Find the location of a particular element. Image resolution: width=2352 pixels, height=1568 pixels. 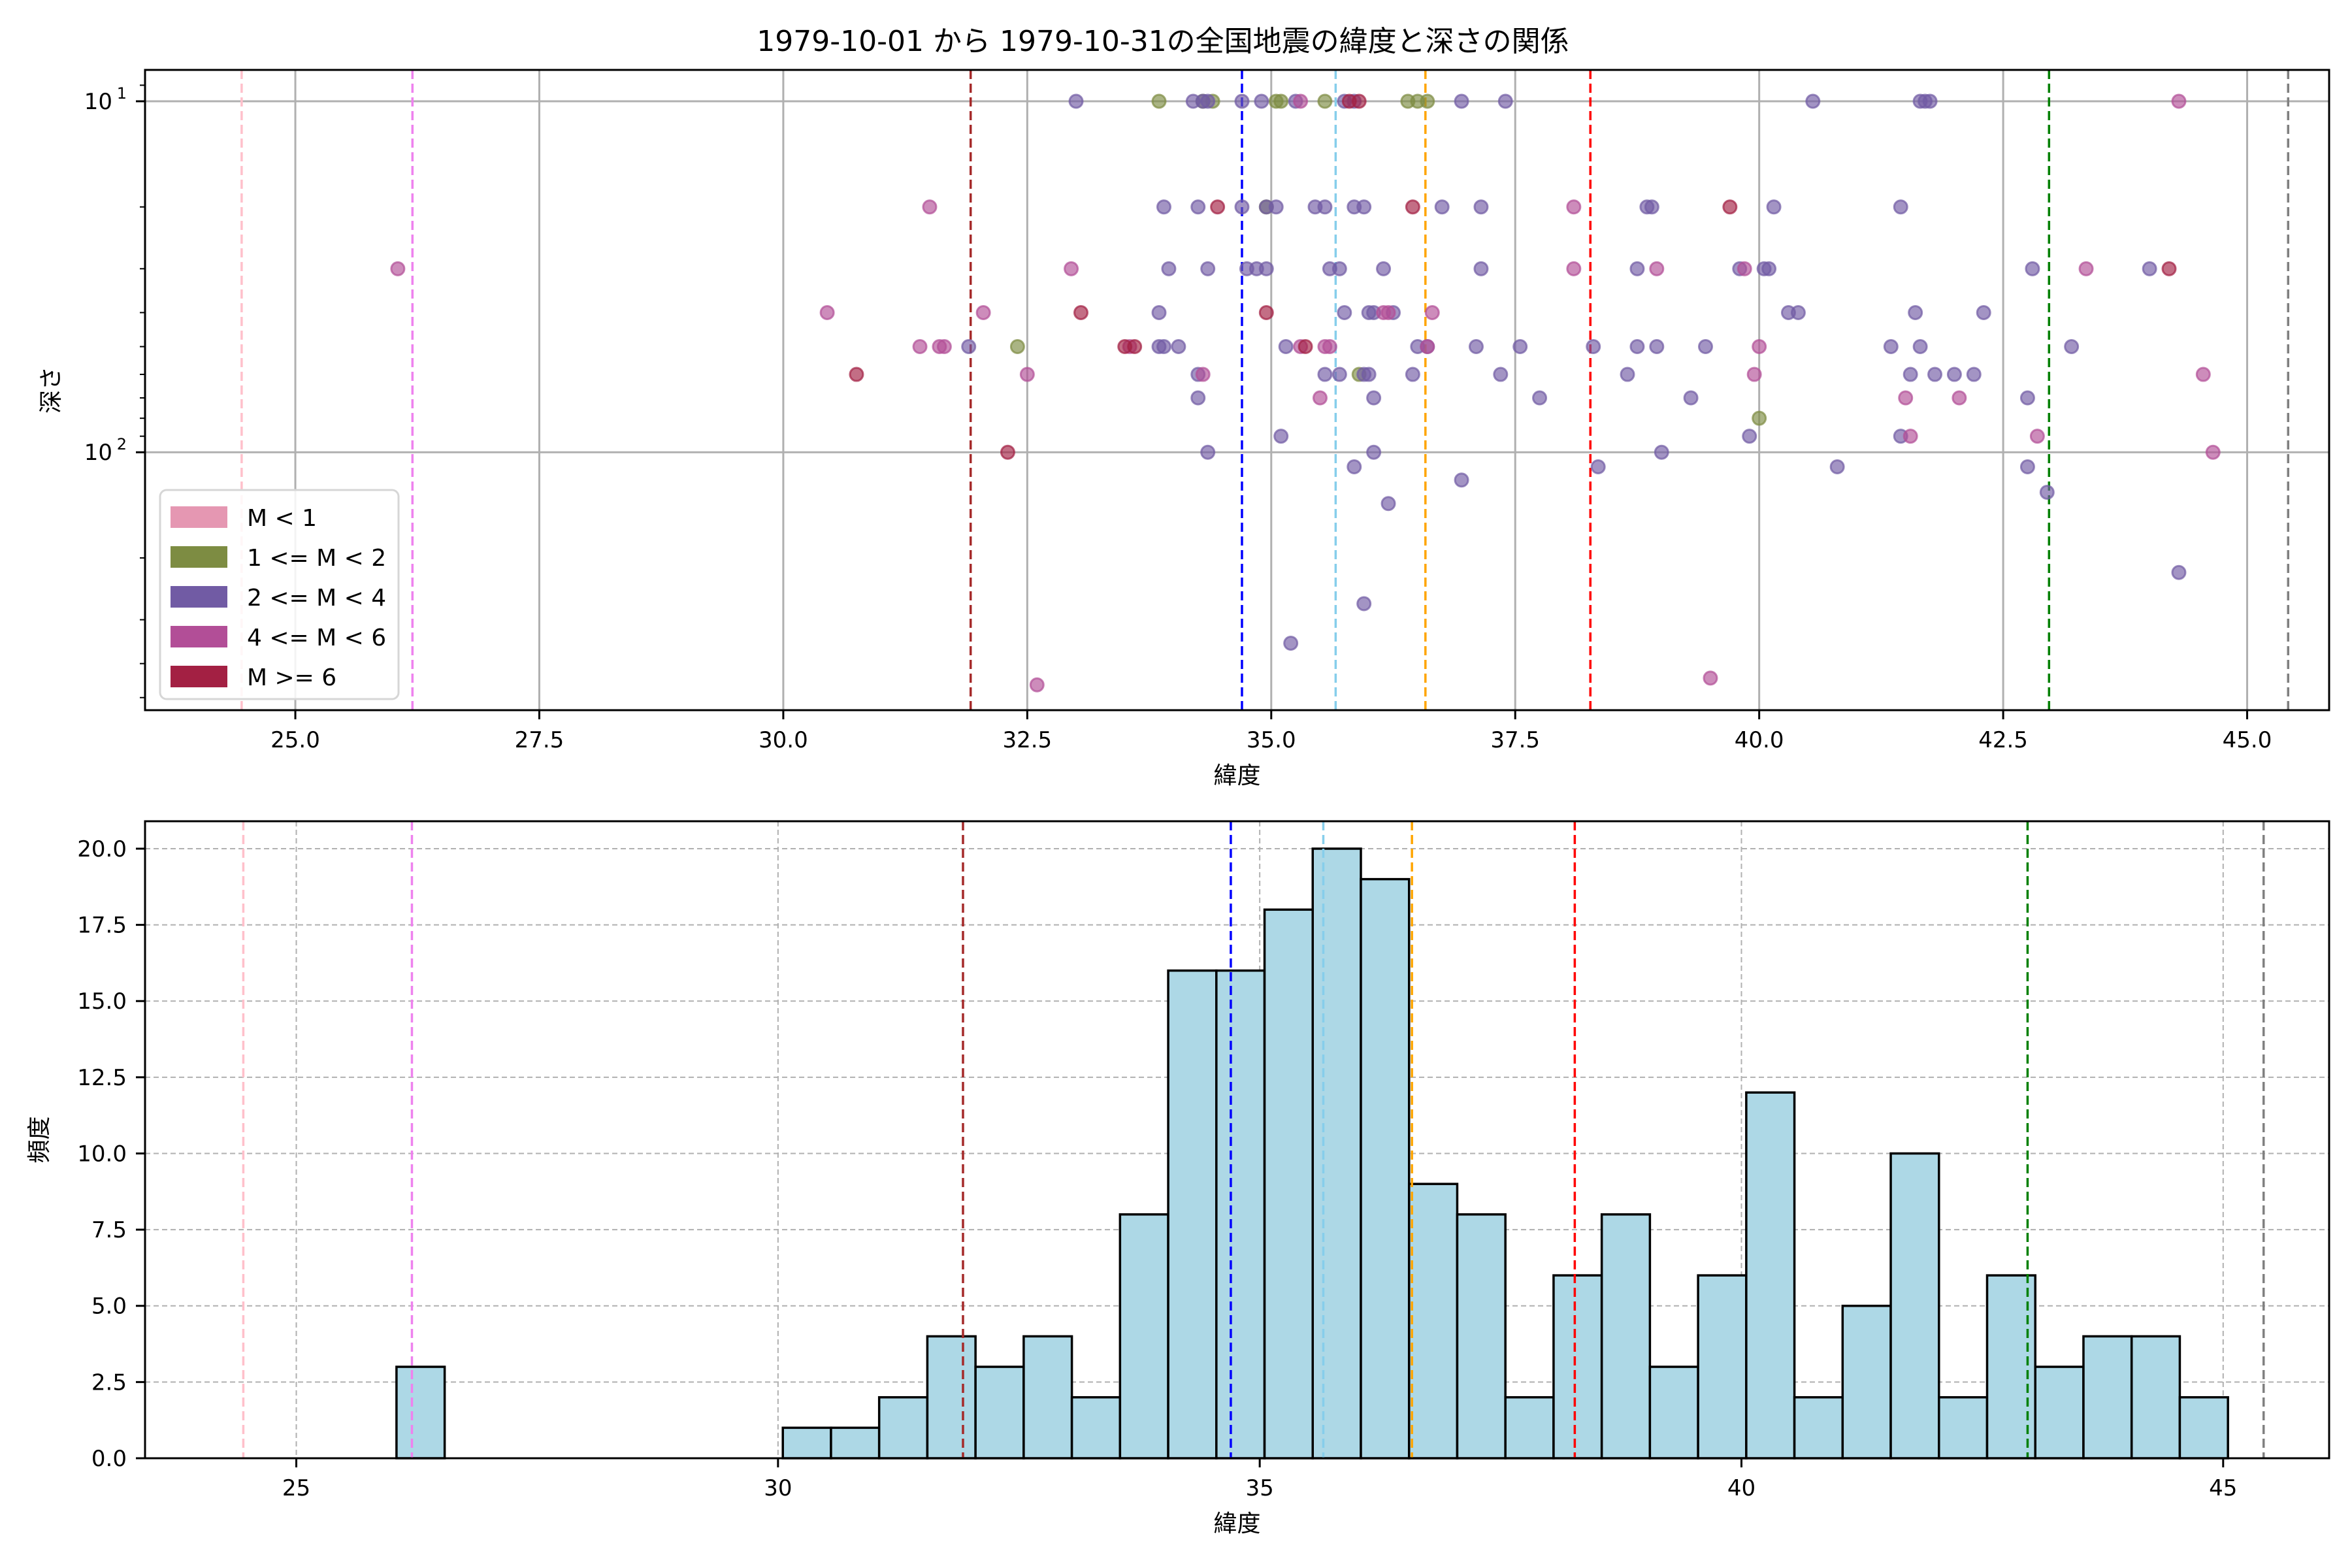

histogram-x-axis-label: 緯度 is located at coordinates (1236, 1524).